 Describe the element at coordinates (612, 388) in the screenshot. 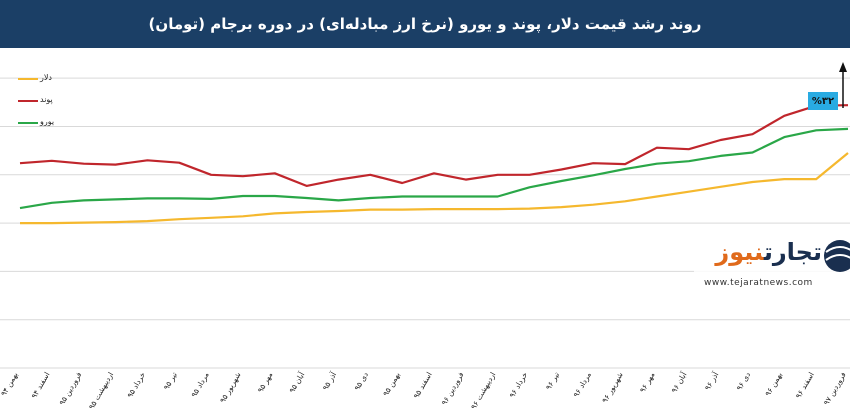

I see `x-tick-label: شهریور ۹۶` at that location.